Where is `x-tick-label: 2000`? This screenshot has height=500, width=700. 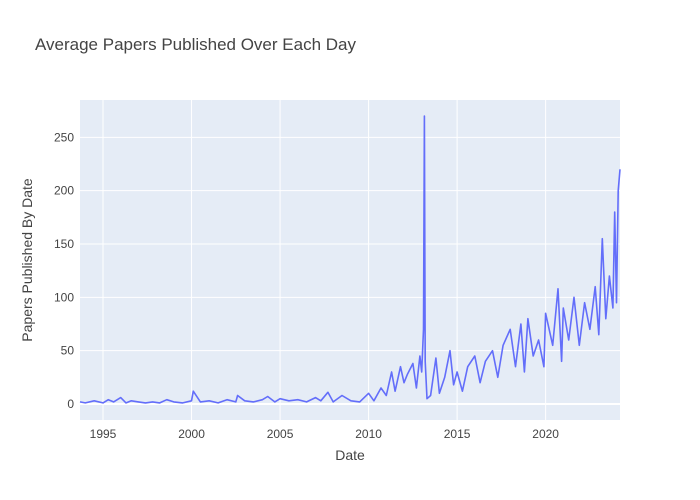 x-tick-label: 2000 is located at coordinates (191, 434).